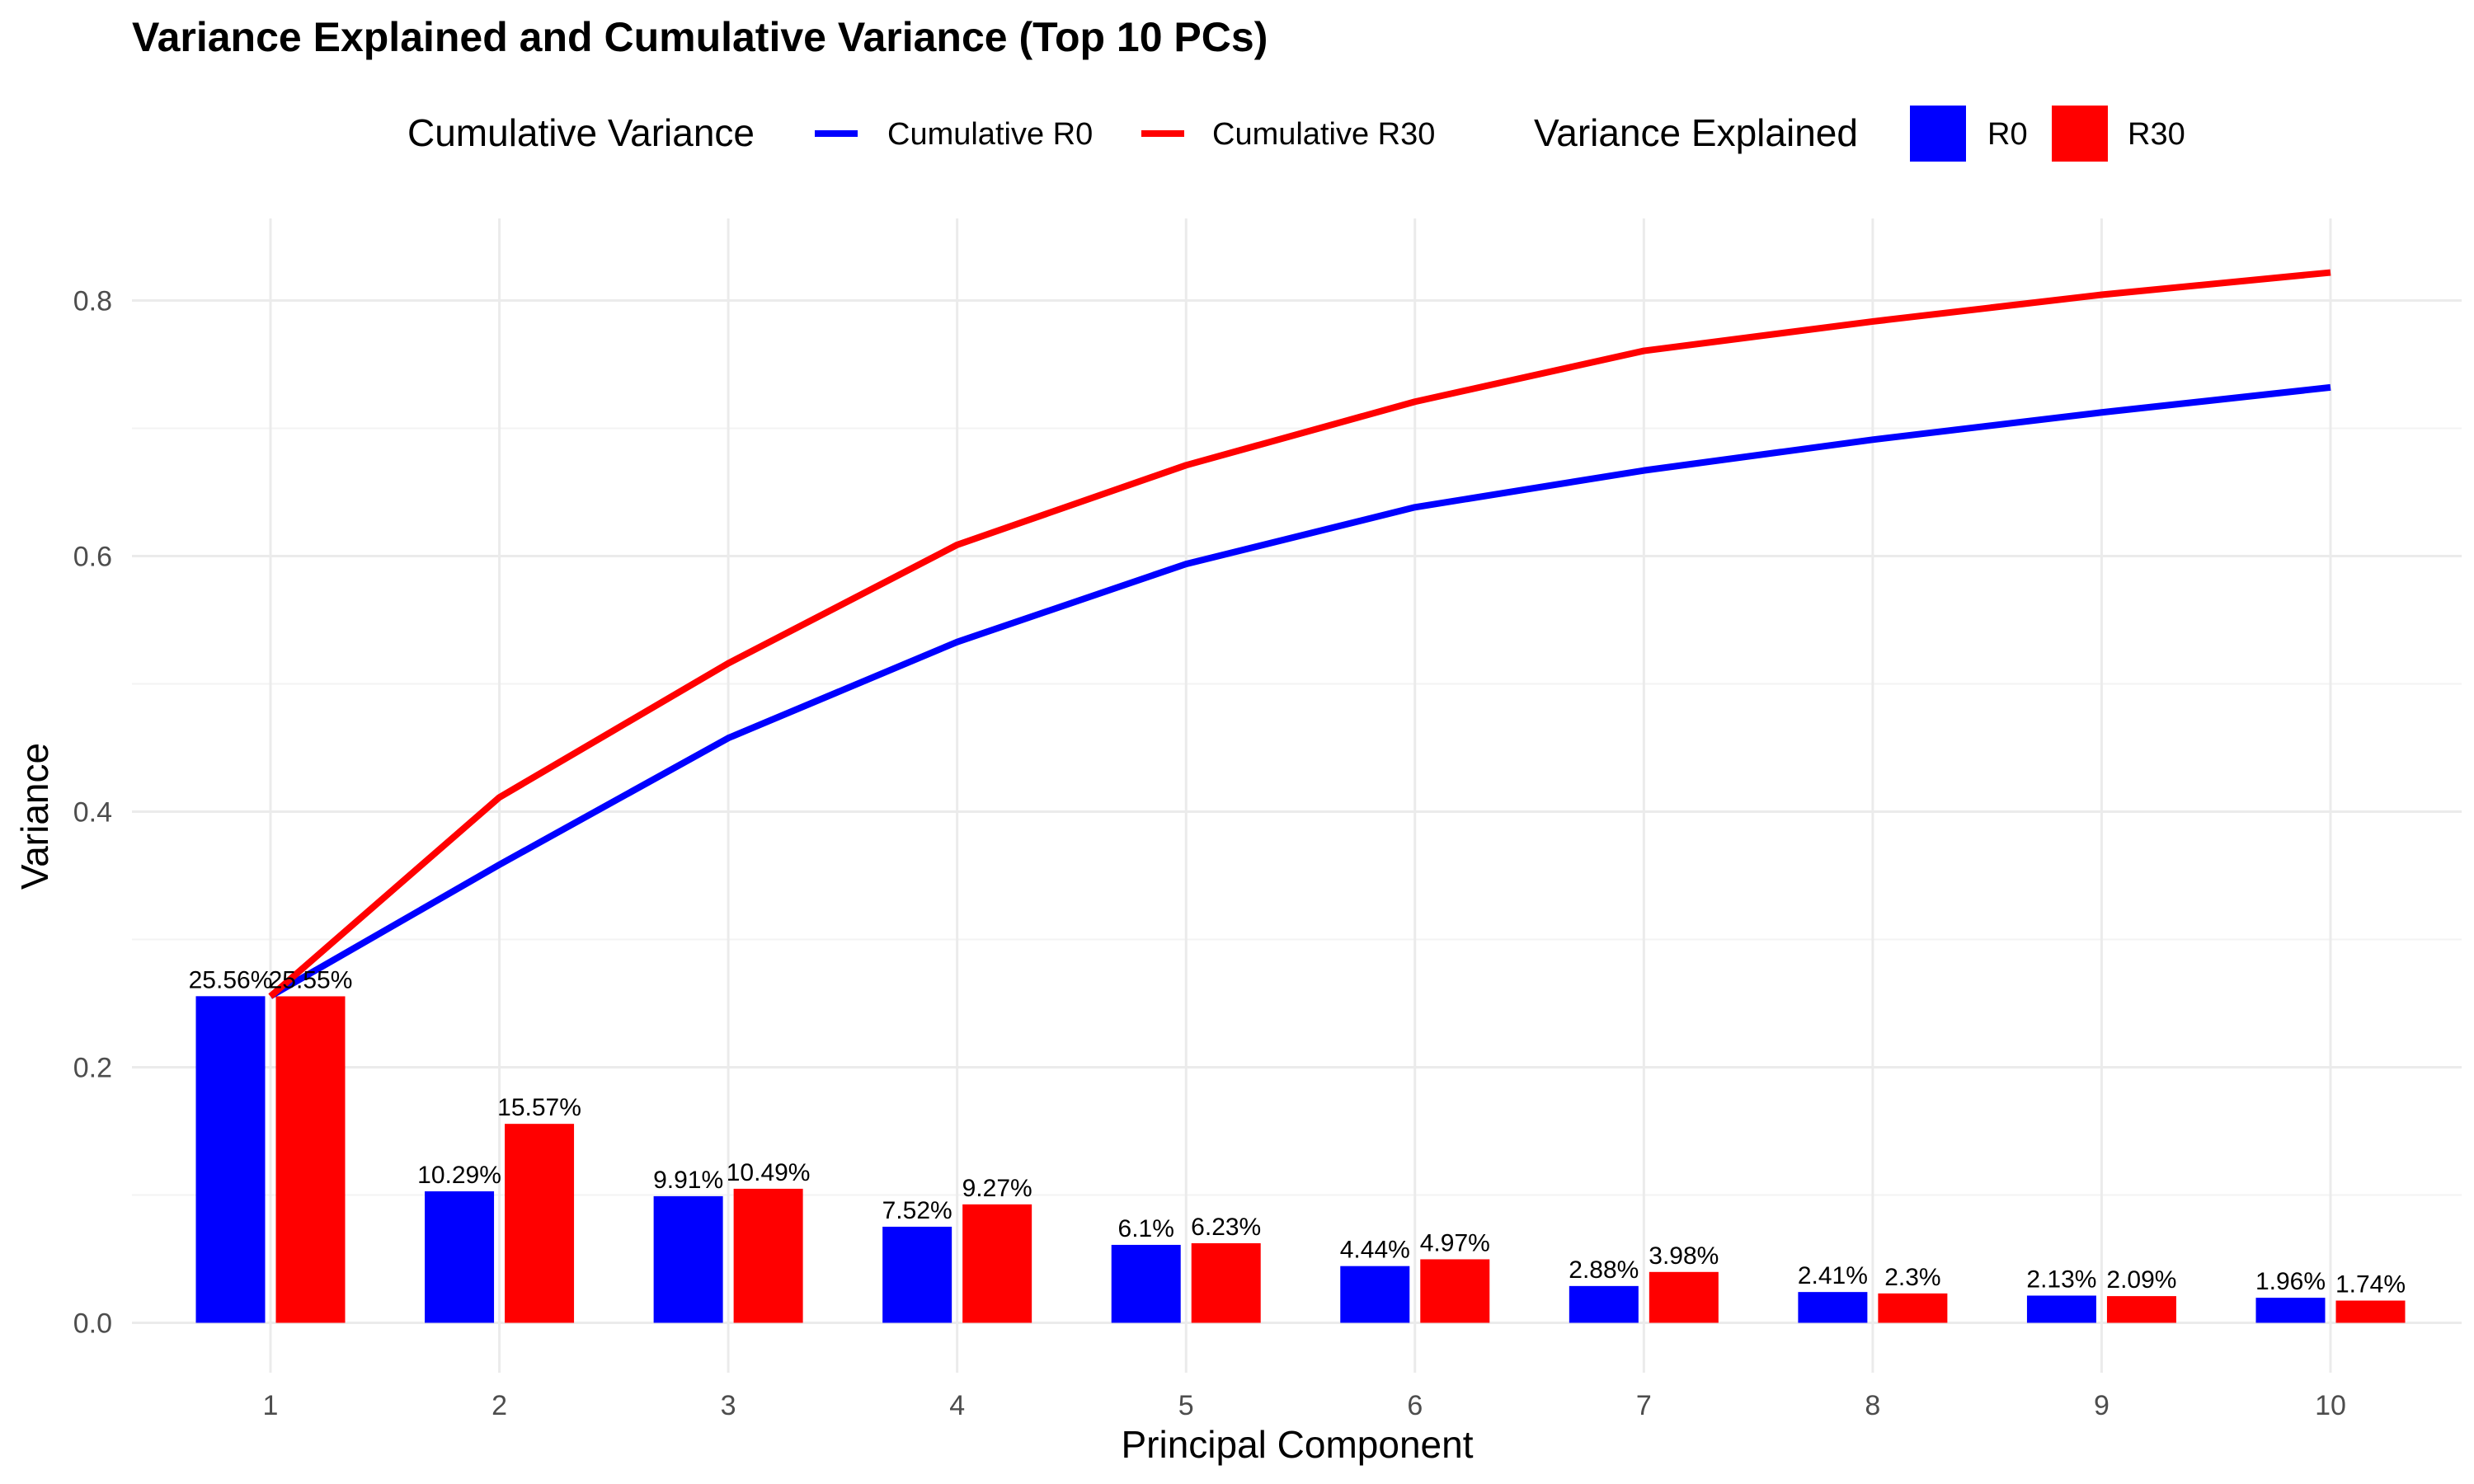  What do you see at coordinates (1833, 1275) in the screenshot?
I see `data-label-r0-pc8: 2.41%` at bounding box center [1833, 1275].